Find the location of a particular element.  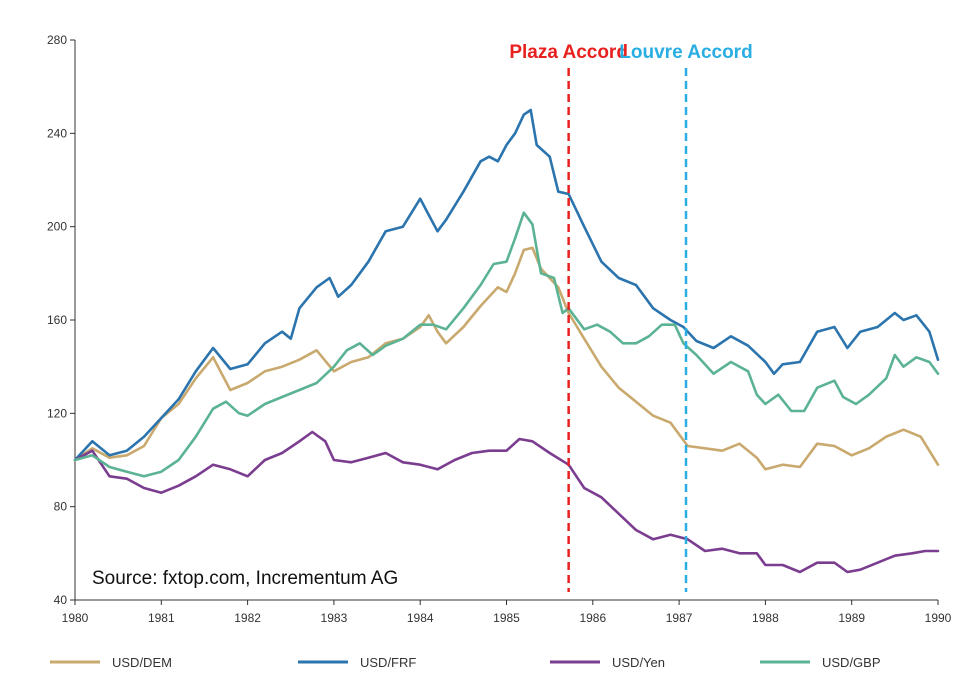

x-tick-label: 1990 is located at coordinates (938, 618).